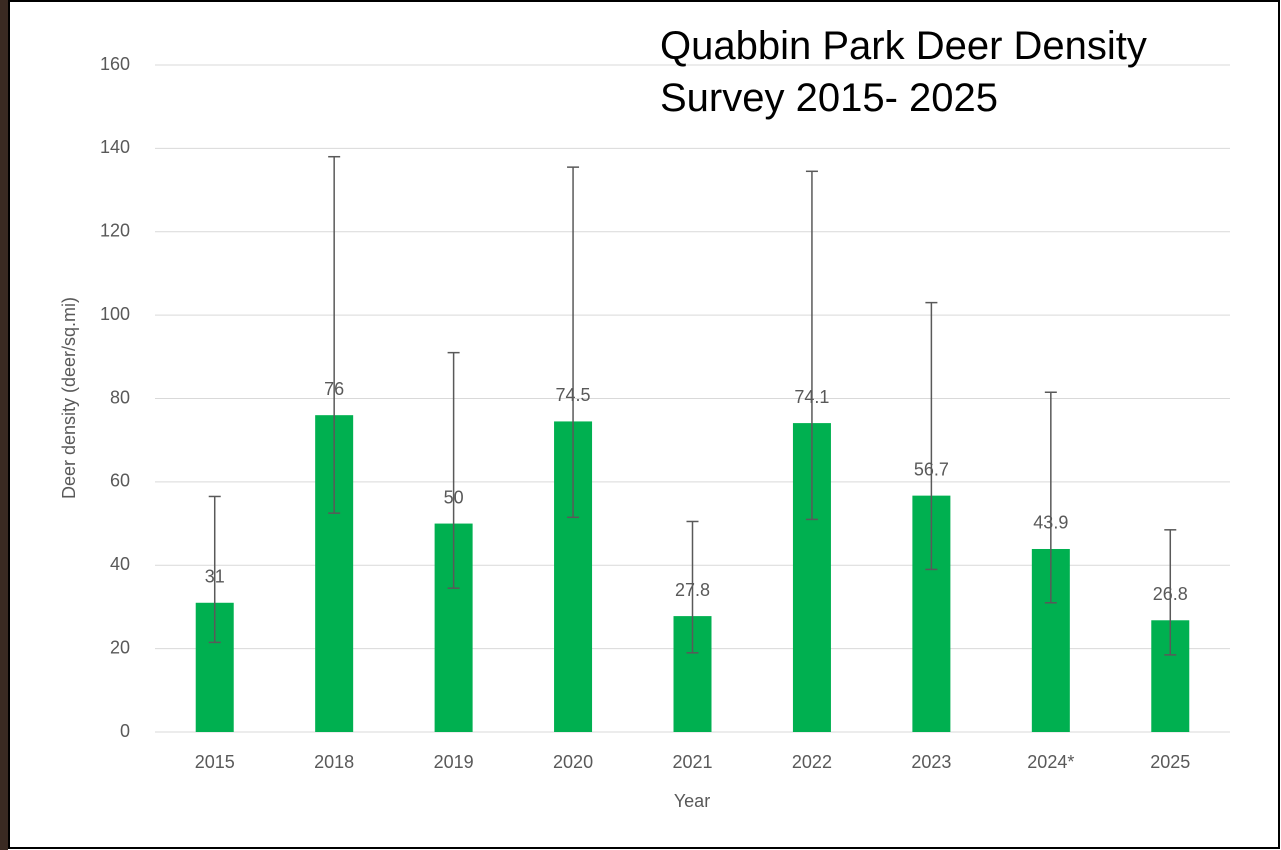 The height and width of the screenshot is (850, 1281). I want to click on data-label: 31, so click(215, 577).